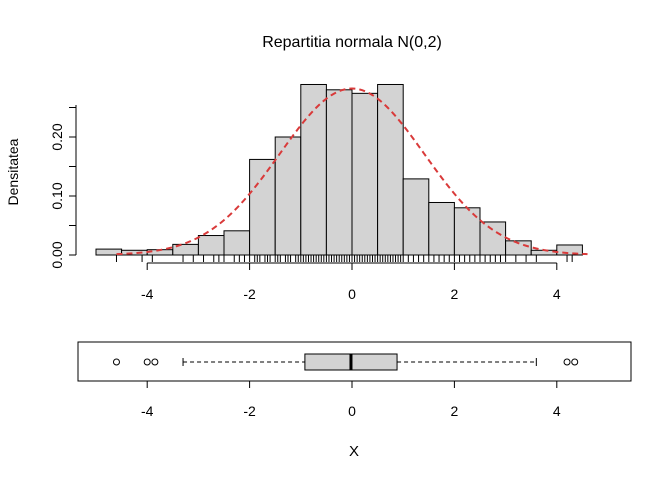  I want to click on histogram-x-tick-label-1: -2, so click(249, 294).